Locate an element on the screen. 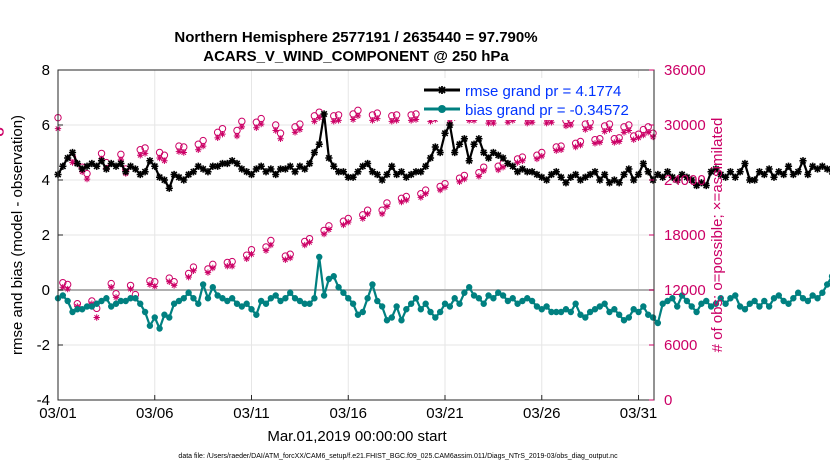 This screenshot has width=830, height=470. legend-bias-marker is located at coordinates (442, 109).